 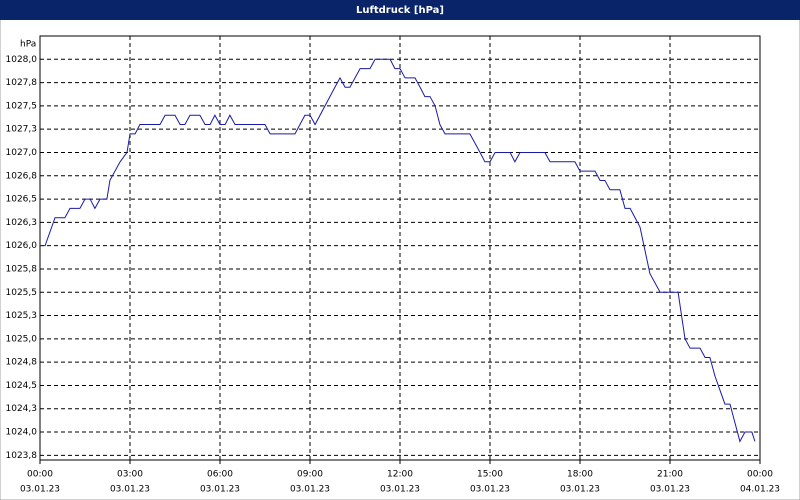 What do you see at coordinates (22, 176) in the screenshot?
I see `y-tick-label: 1026,8` at bounding box center [22, 176].